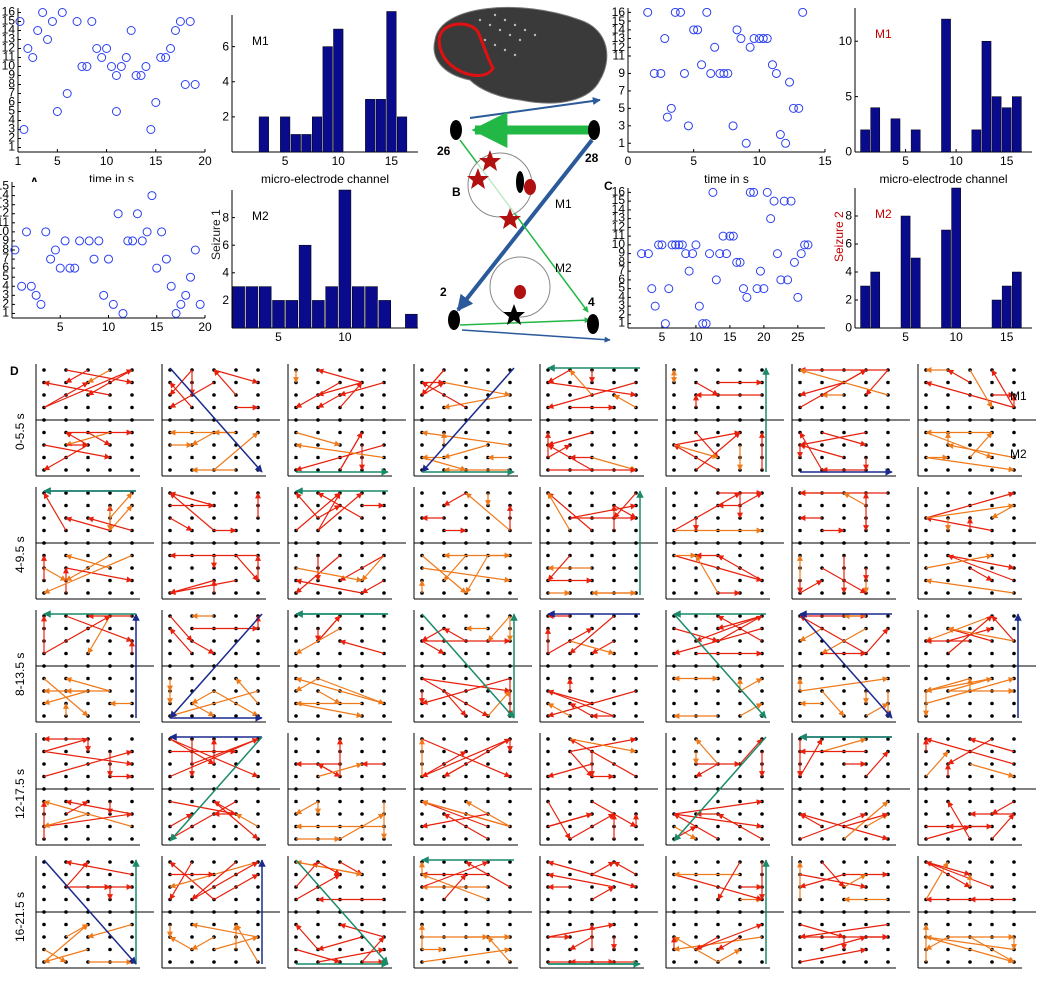  What do you see at coordinates (764, 337) in the screenshot?
I see `x-tick-label: 20` at bounding box center [764, 337].